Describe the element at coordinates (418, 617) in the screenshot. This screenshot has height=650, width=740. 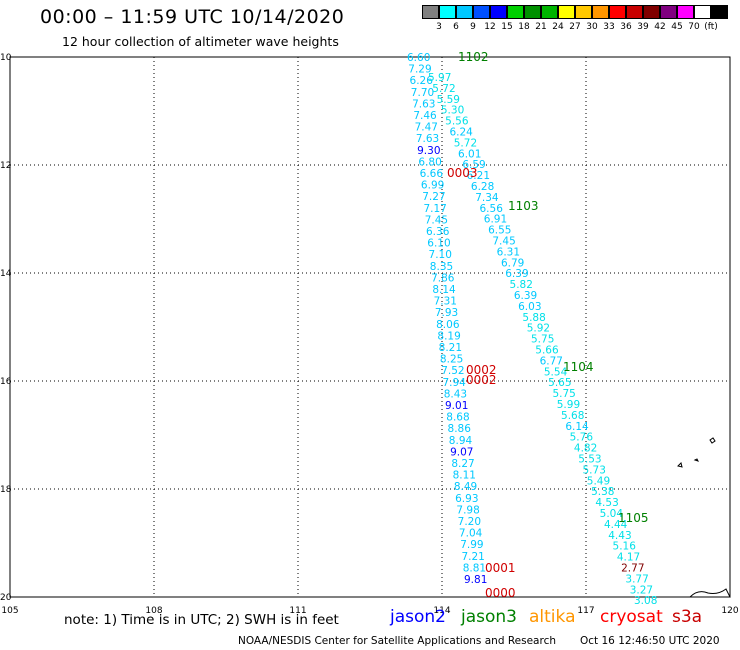
I see `legend-jason2: jason2` at that location.